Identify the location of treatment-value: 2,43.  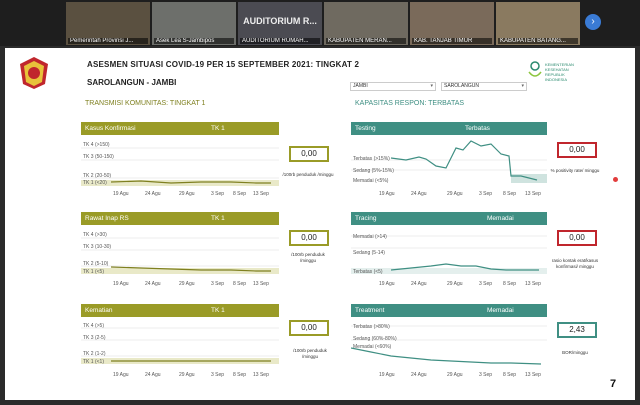
(577, 330).